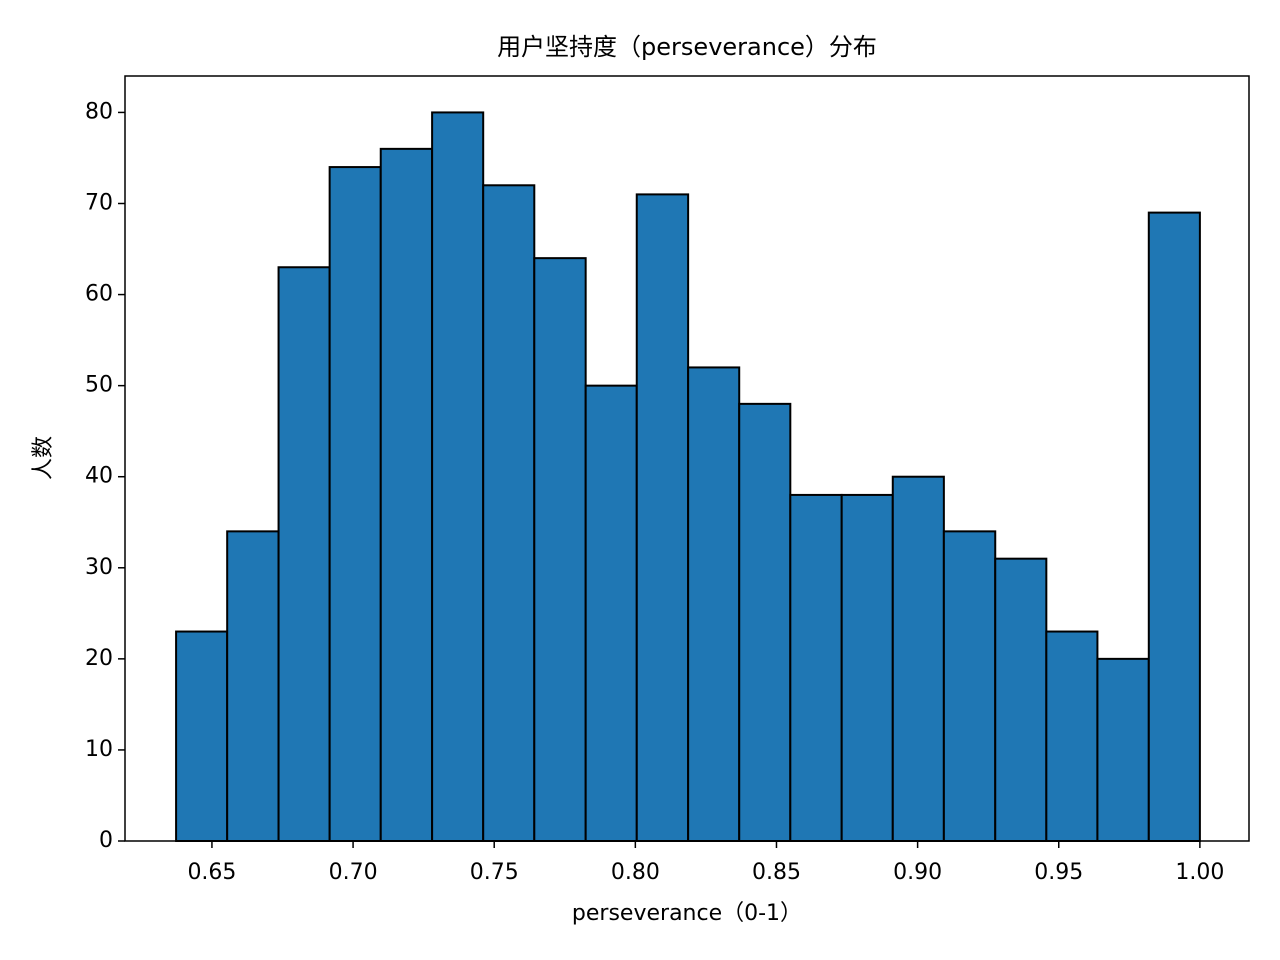  Describe the element at coordinates (687, 47) in the screenshot. I see `chart-title: 用户坚持度（perseverance）分布` at that location.